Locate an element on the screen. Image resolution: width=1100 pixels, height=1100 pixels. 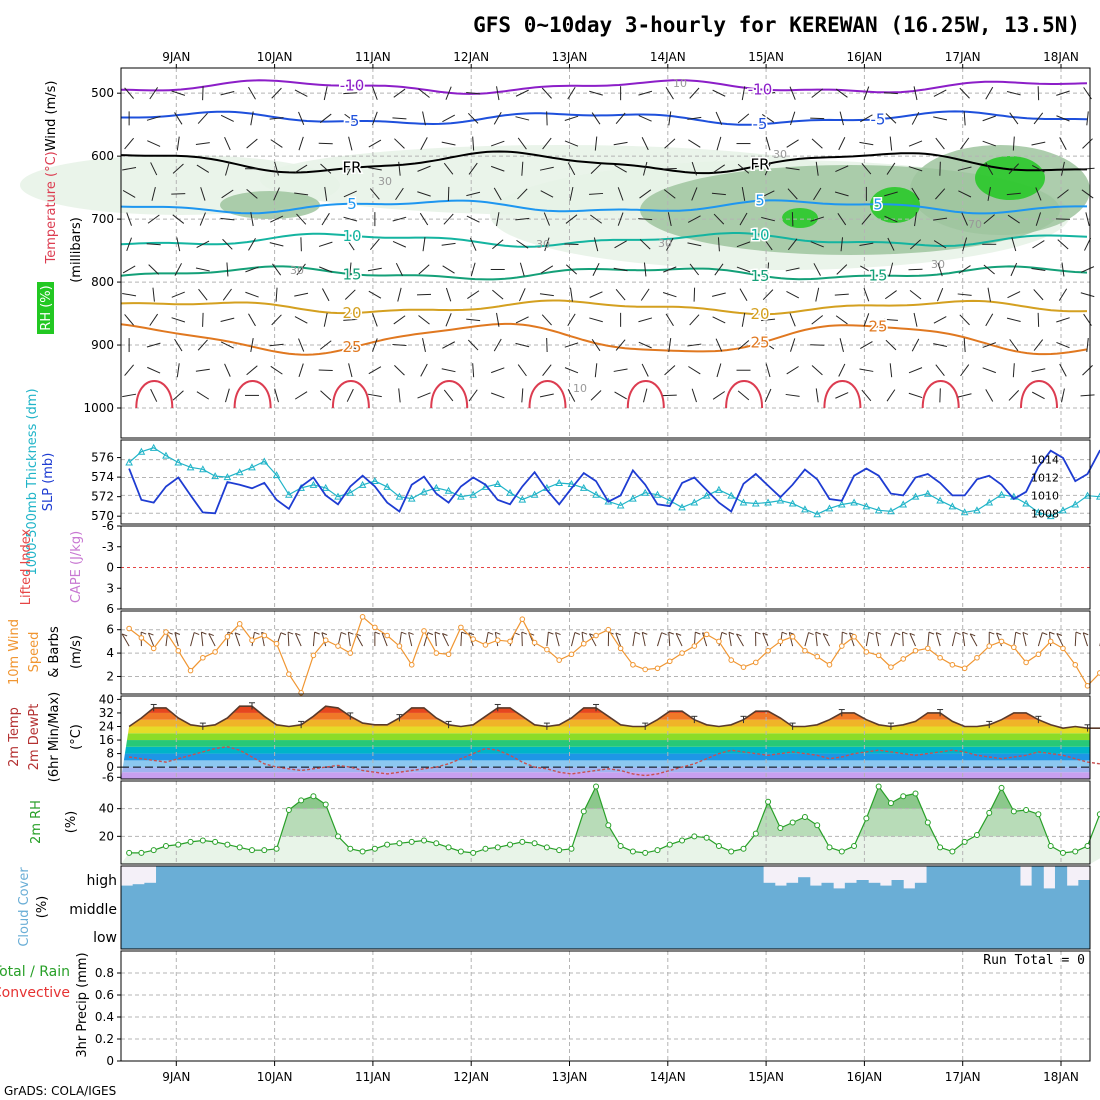
precip-conv-label: Convective is located at coordinates (35, 993).